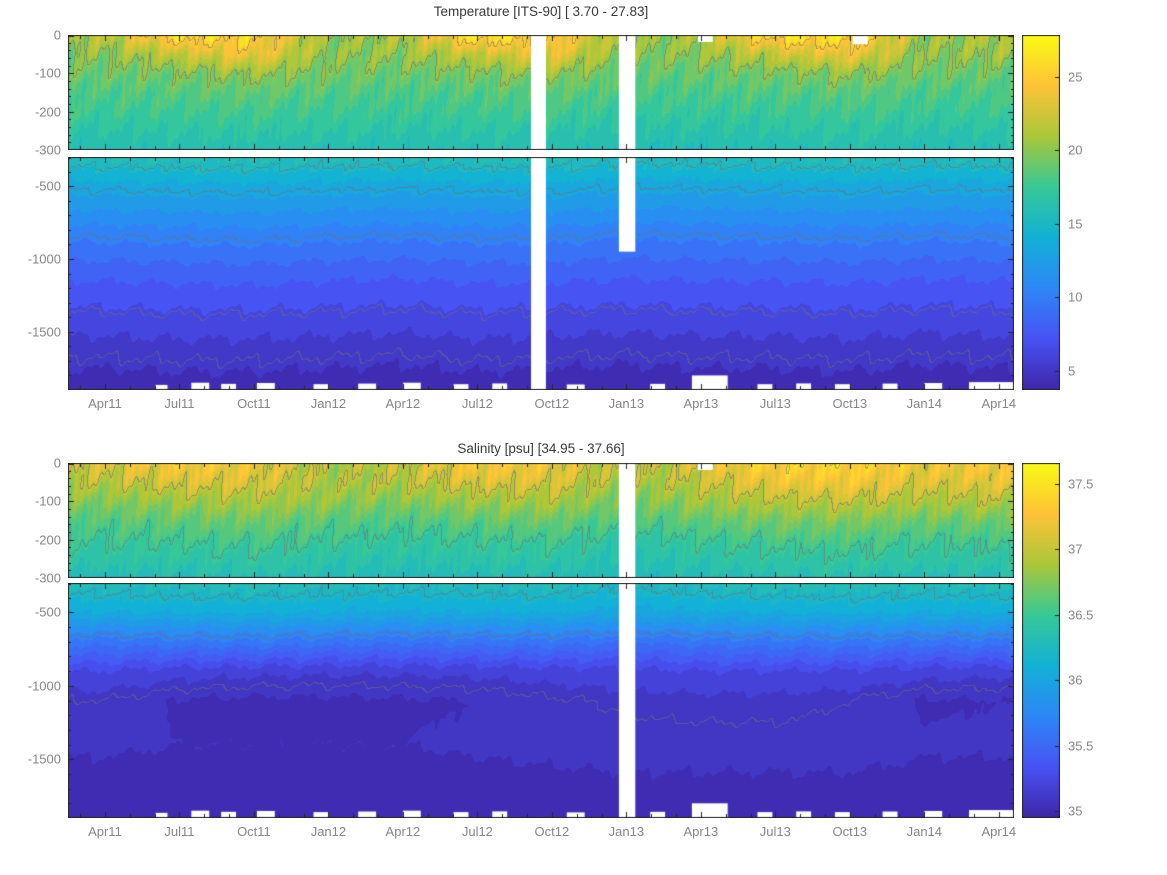  I want to click on salinity-chart-title: Salinity [psu] [34.95 - 37.66], so click(541, 448).